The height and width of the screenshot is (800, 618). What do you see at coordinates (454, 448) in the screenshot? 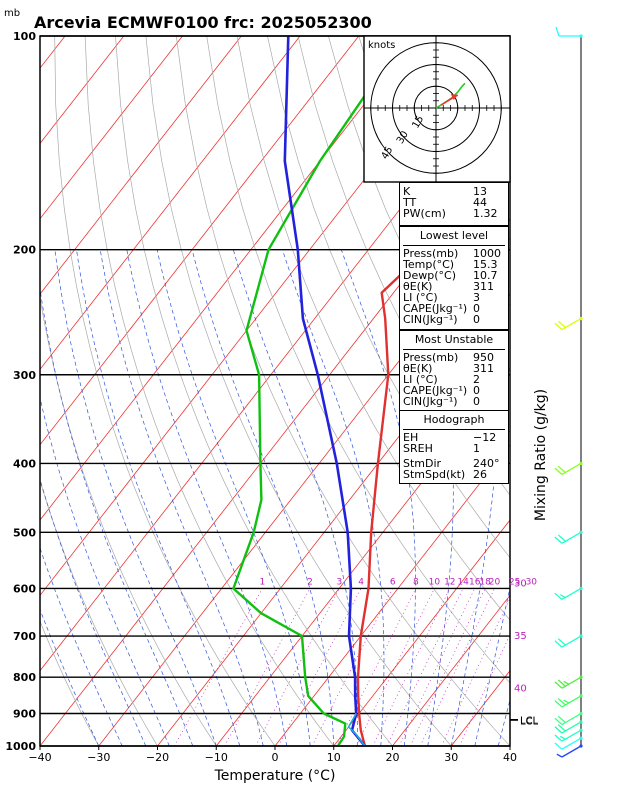
I see `hodograph-stat-row: SREH 1` at bounding box center [454, 448].